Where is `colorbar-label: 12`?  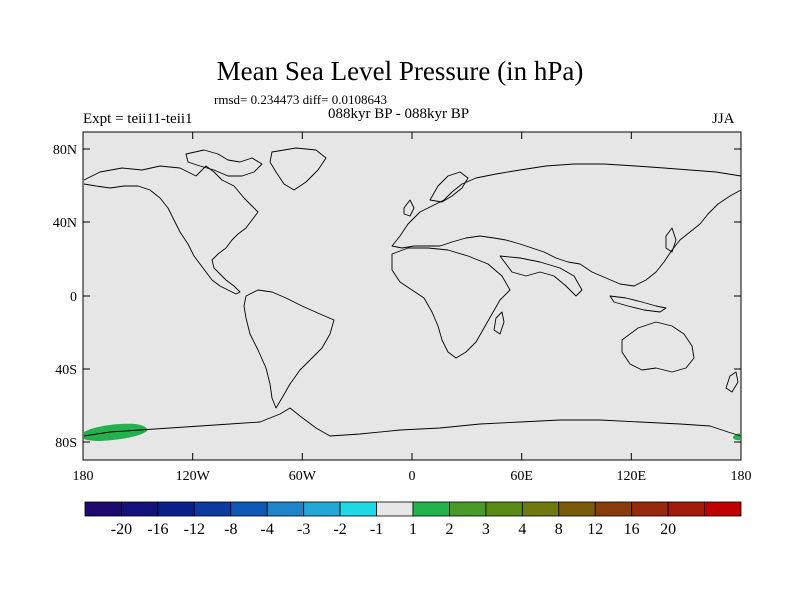
colorbar-label: 12 is located at coordinates (595, 529).